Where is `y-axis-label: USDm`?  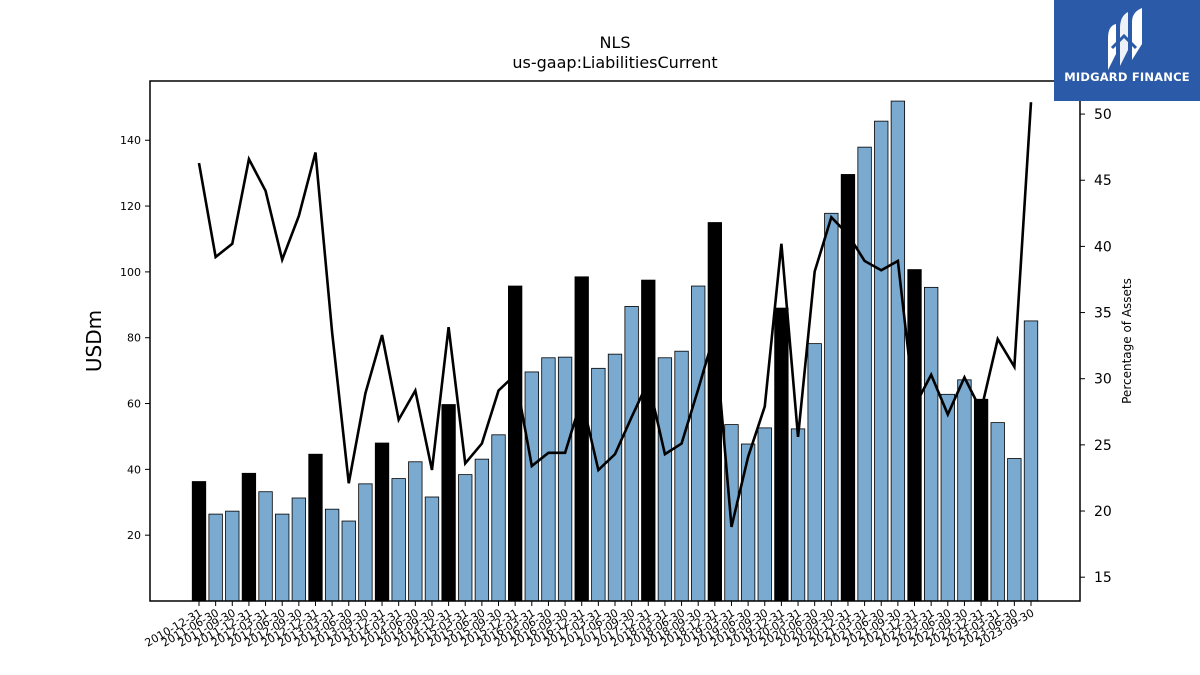 y-axis-label: USDm is located at coordinates (94, 341).